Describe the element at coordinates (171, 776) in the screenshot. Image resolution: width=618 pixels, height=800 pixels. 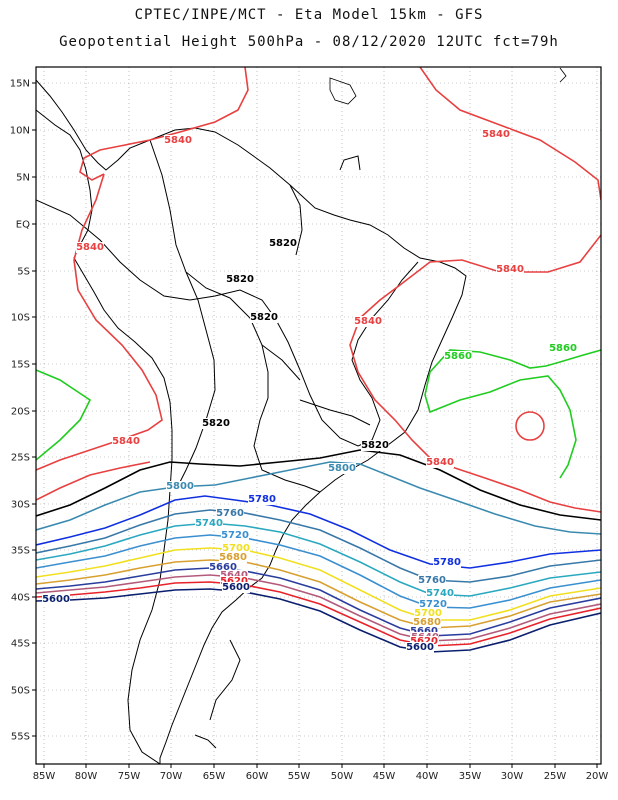
I see `longitude-label: 70W` at that location.